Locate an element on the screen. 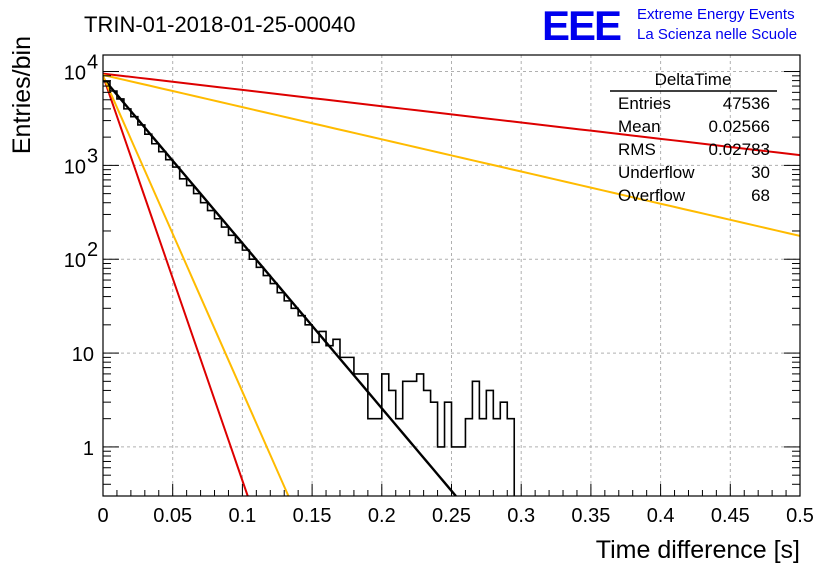 The height and width of the screenshot is (577, 836). stats-label: Entries is located at coordinates (644, 103).